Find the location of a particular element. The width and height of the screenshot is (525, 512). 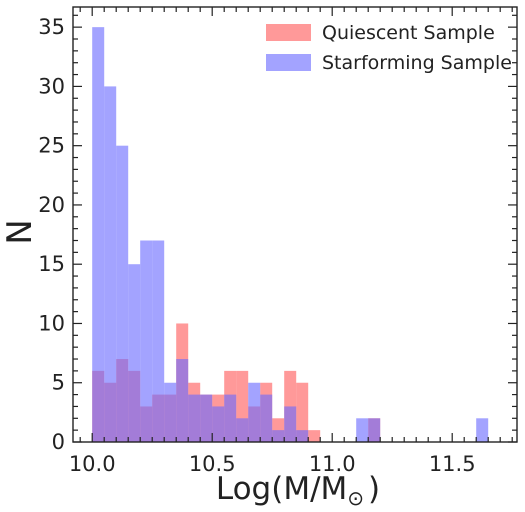

x-tick-label: 11.0 is located at coordinates (332, 464).